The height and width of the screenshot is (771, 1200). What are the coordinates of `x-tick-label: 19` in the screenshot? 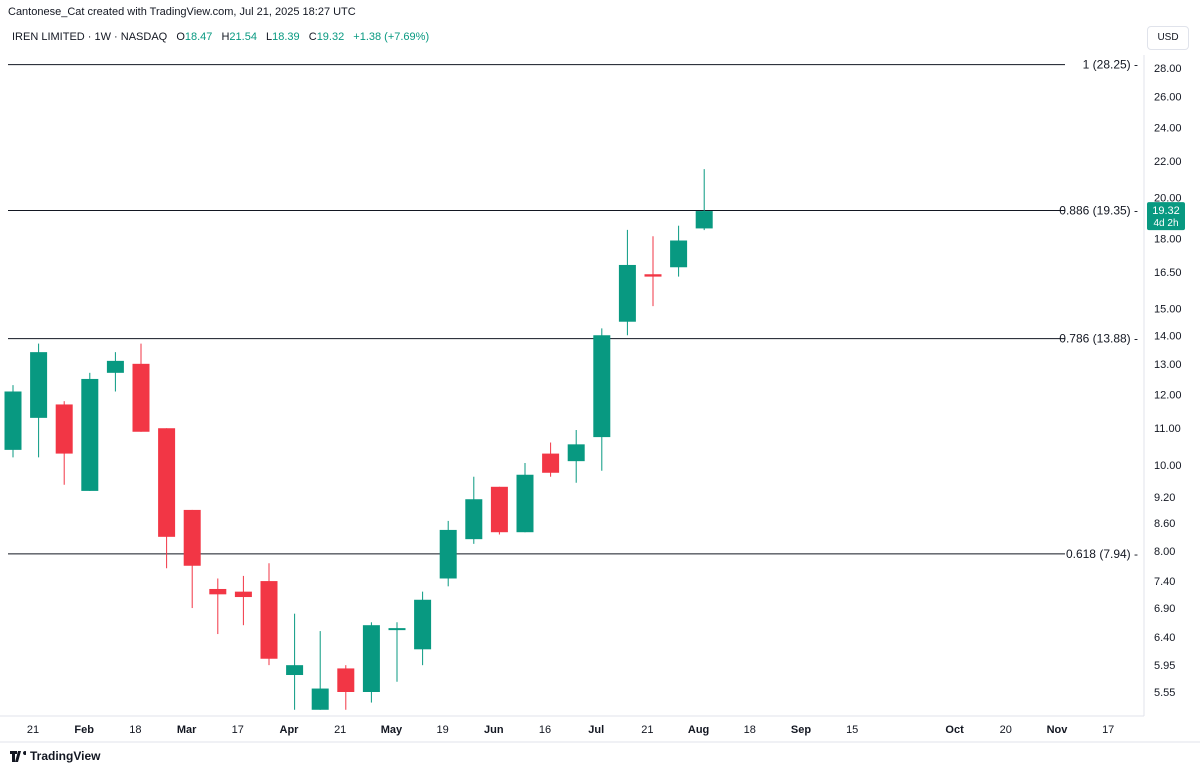 It's located at (442, 730).